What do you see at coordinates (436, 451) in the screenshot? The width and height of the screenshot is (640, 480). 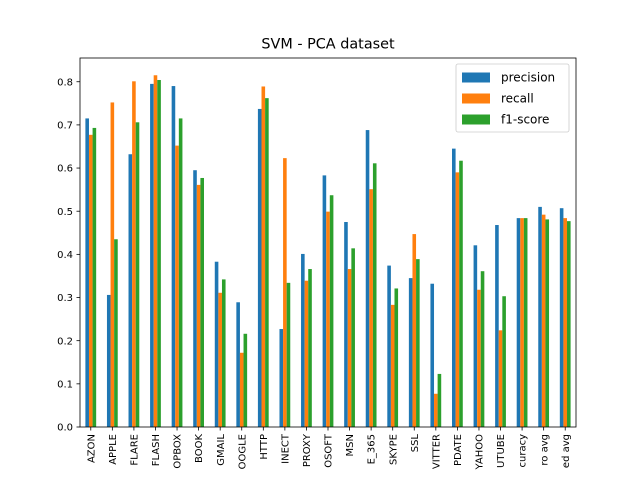 I see `x-tick-label: VITTER` at bounding box center [436, 451].